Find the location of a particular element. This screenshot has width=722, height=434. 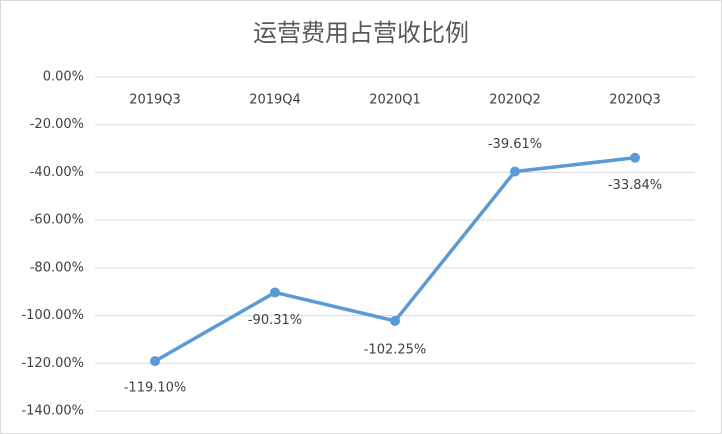

y-tick-label: -40.00% is located at coordinates (57, 172).